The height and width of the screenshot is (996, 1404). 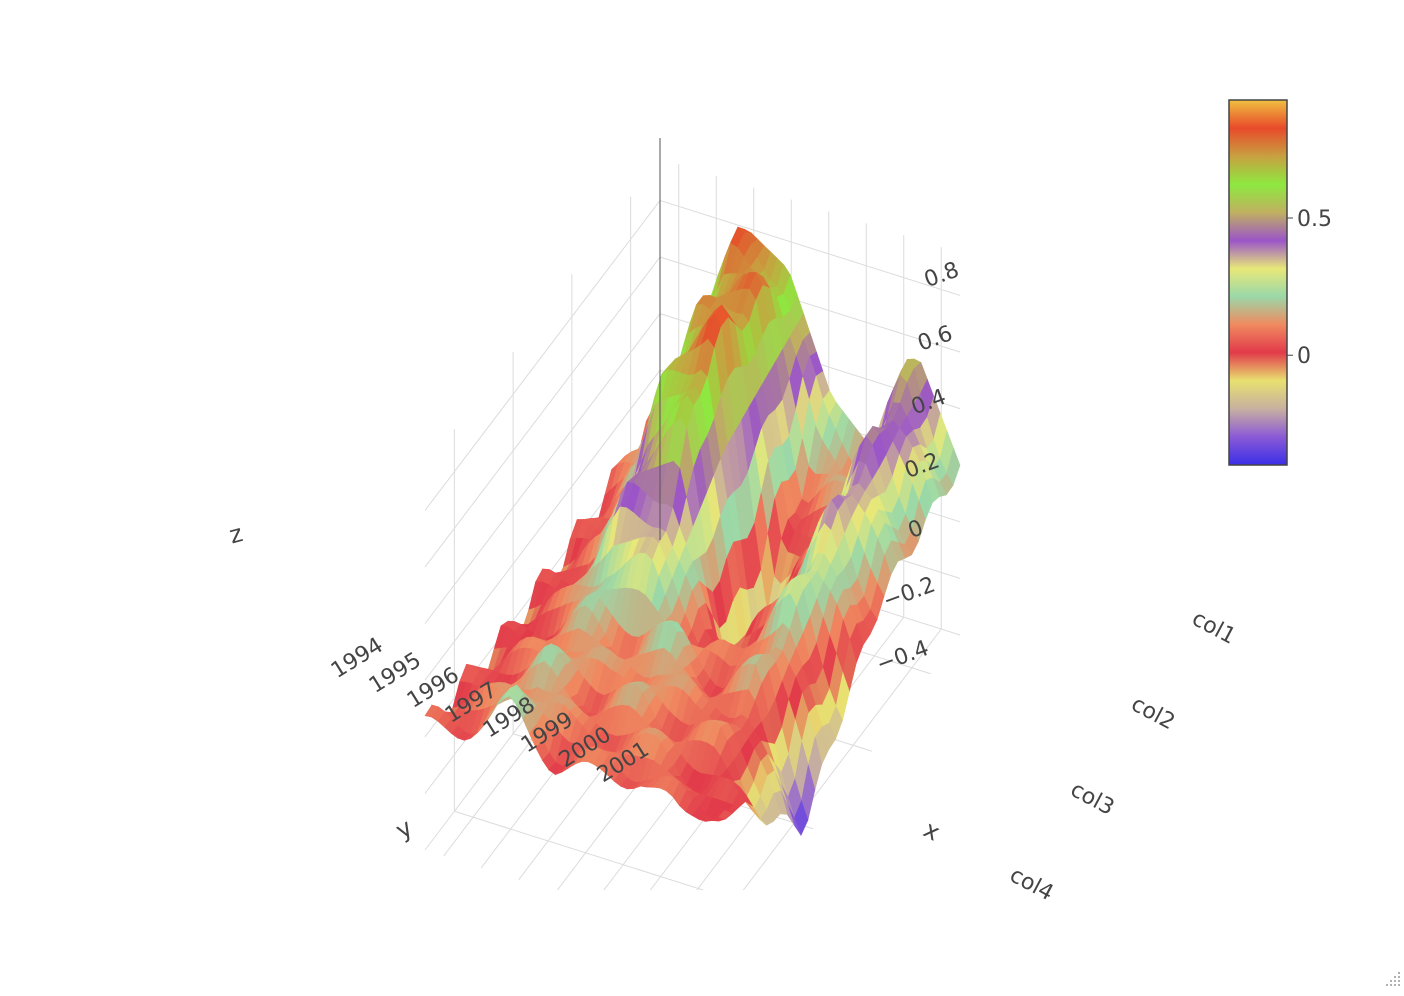 I want to click on x-tick-label: col2, so click(x=1153, y=714).